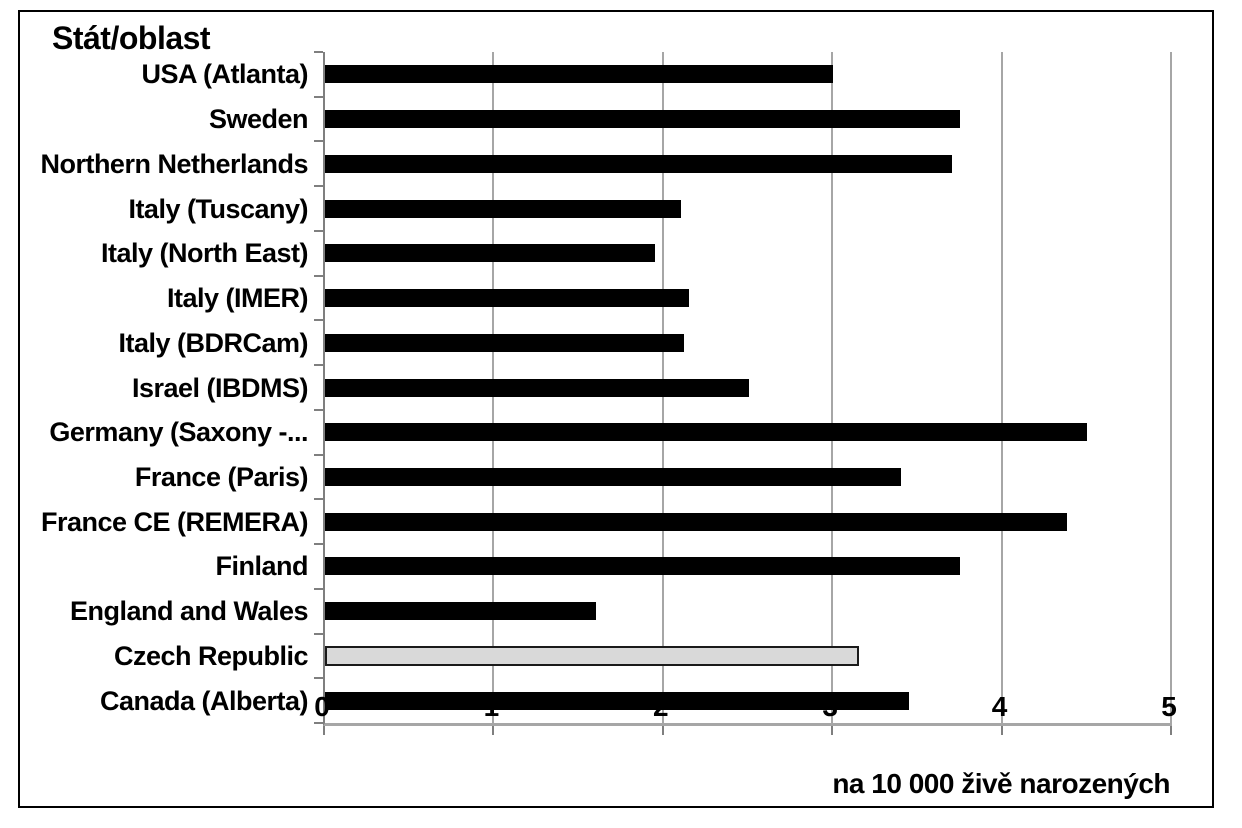 The image size is (1242, 828). Describe the element at coordinates (592, 655) in the screenshot. I see `bar-highlighted` at that location.